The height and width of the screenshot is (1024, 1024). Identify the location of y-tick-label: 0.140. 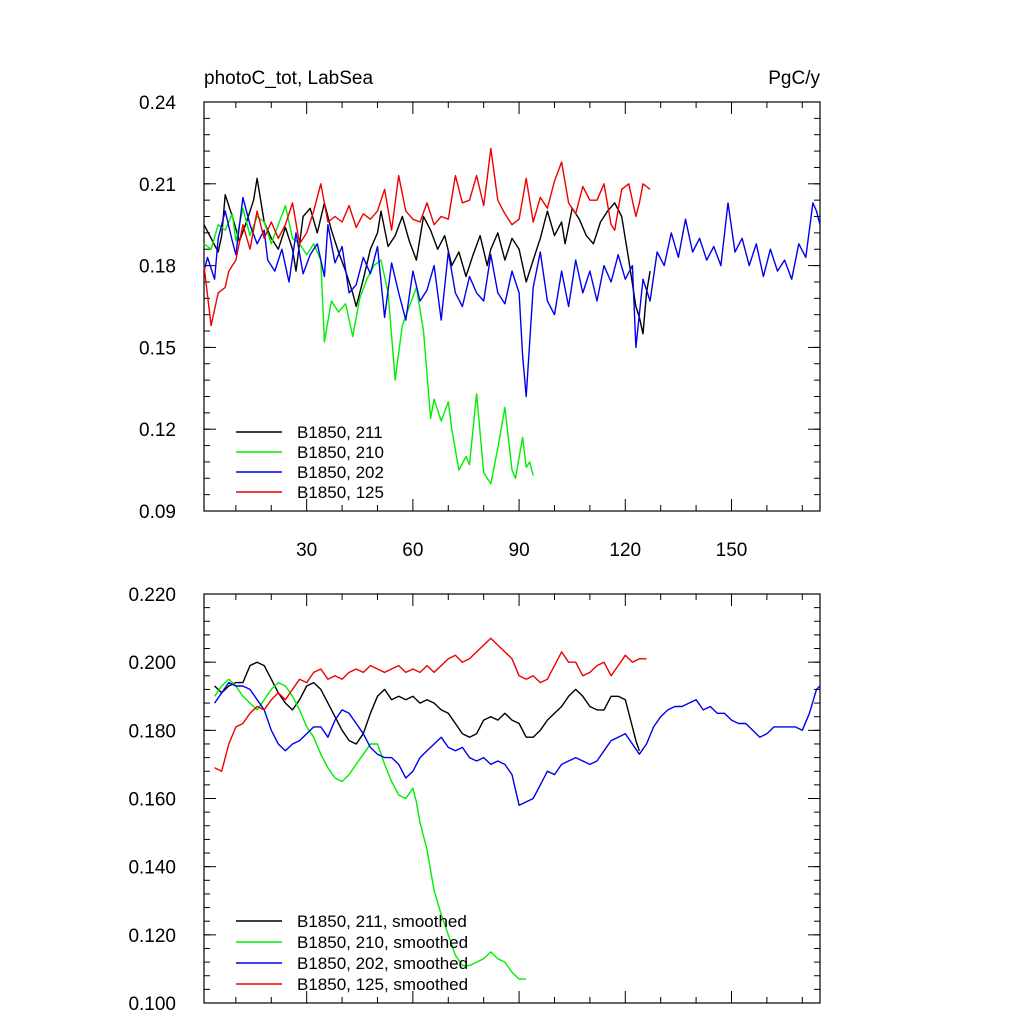
(152, 868).